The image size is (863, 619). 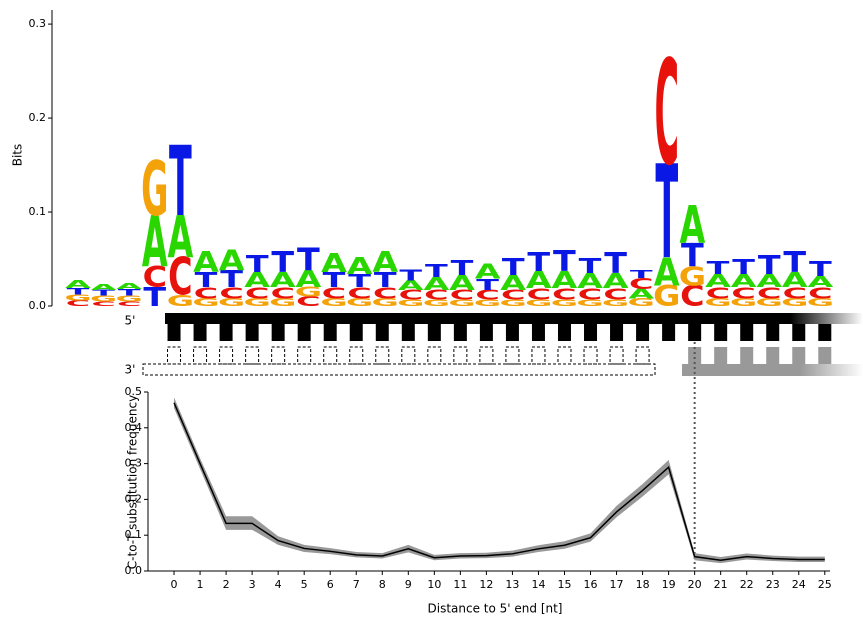 I want to click on x-tick-label: 20, so click(x=695, y=584).